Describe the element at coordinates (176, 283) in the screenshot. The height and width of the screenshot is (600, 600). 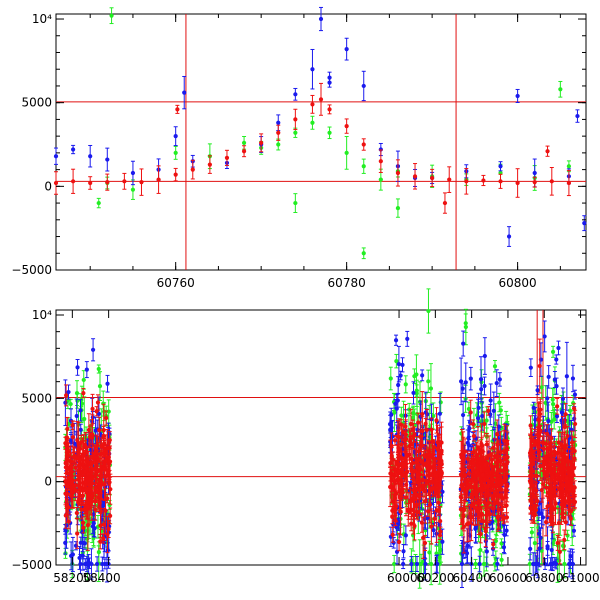
I see `x-tick-label: 60760` at that location.